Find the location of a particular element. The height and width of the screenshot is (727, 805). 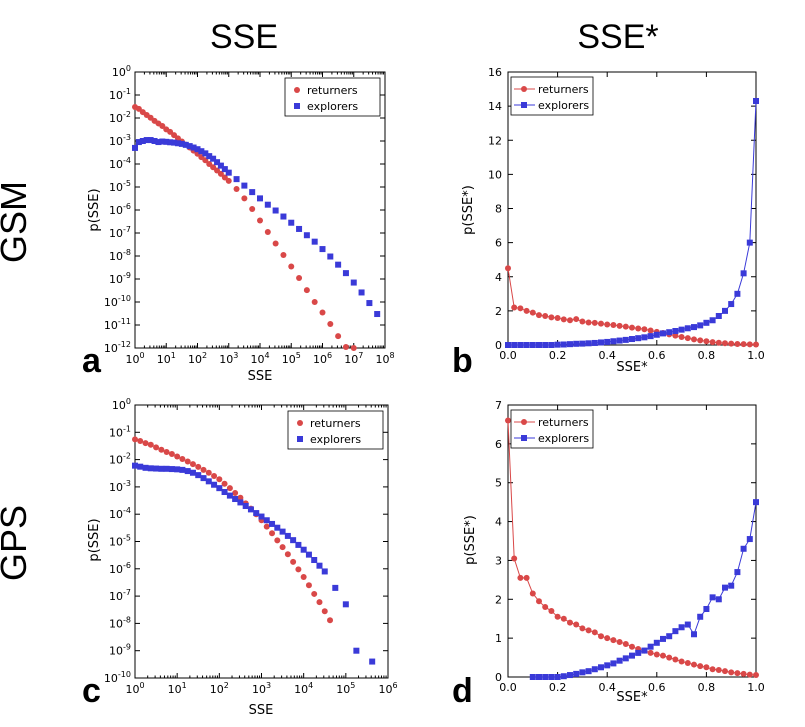

x-axis-label: SSE is located at coordinates (261, 710).